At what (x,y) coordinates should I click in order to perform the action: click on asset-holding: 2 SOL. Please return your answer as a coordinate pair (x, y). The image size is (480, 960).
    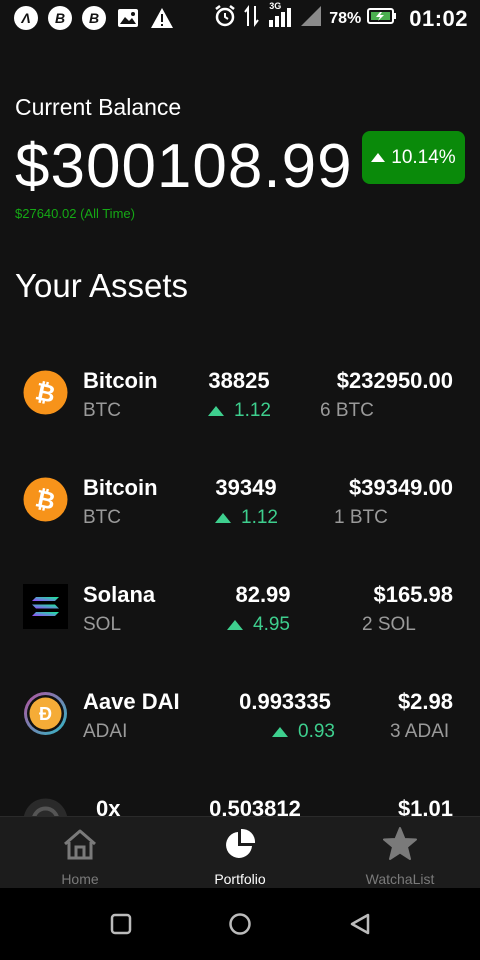
    Looking at the image, I should click on (389, 624).